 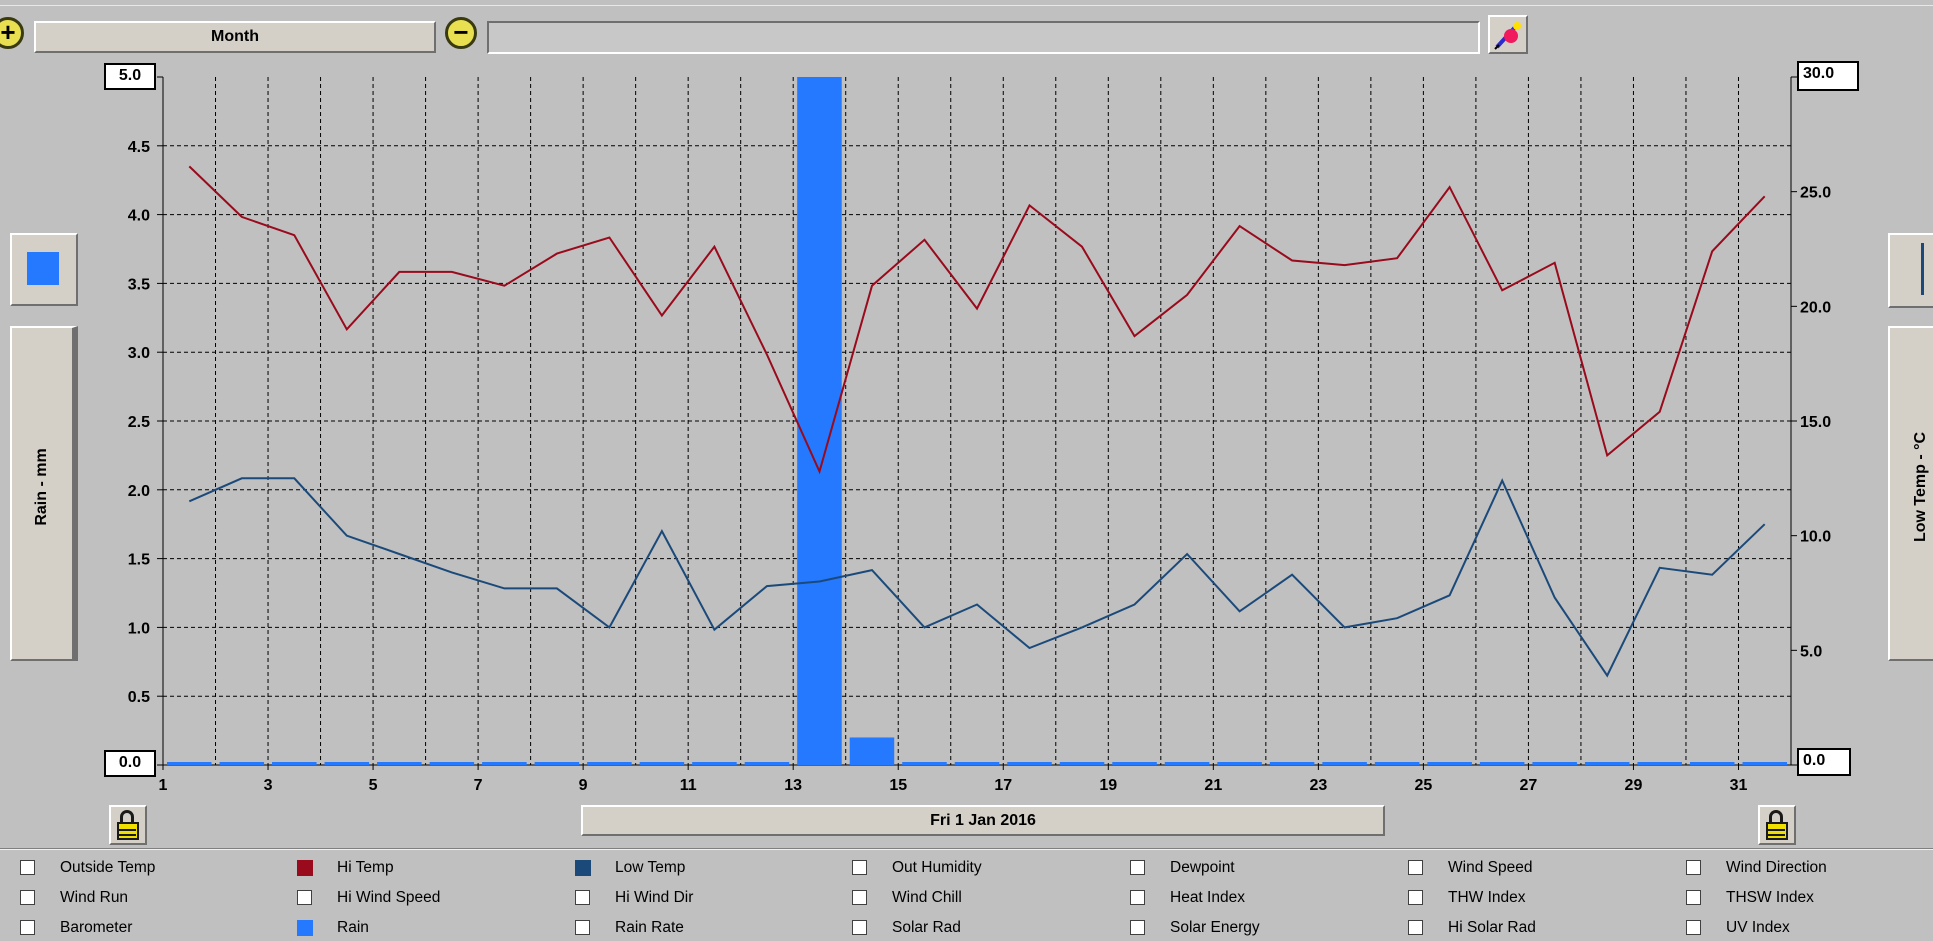 What do you see at coordinates (130, 76) in the screenshot?
I see `left-axis-max-box: 5.0` at bounding box center [130, 76].